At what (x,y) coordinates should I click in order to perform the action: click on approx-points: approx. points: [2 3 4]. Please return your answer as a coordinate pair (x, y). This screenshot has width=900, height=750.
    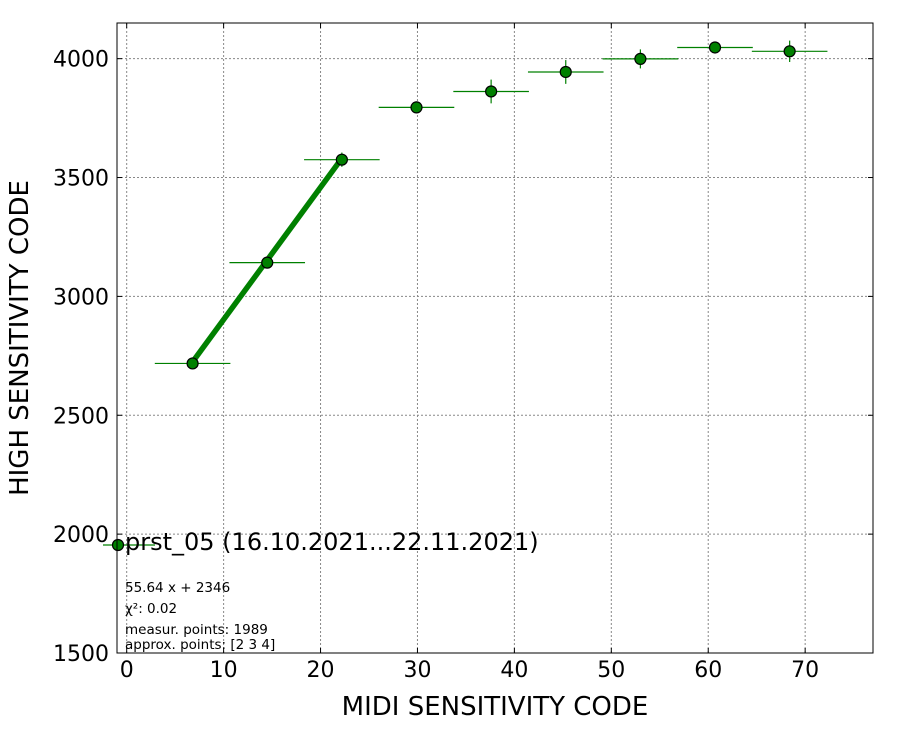
    Looking at the image, I should click on (200, 645).